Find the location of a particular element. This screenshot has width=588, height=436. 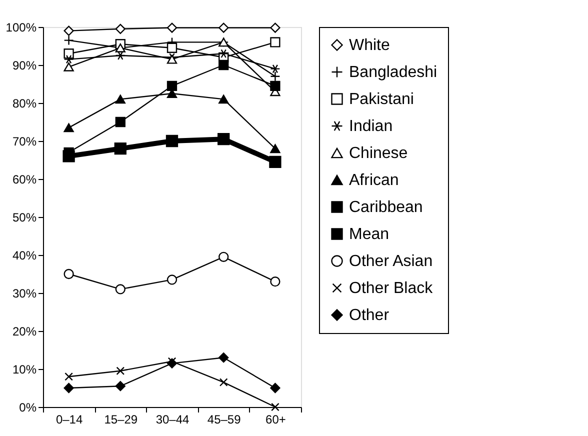

y-tick-label: 10% is located at coordinates (24, 369).